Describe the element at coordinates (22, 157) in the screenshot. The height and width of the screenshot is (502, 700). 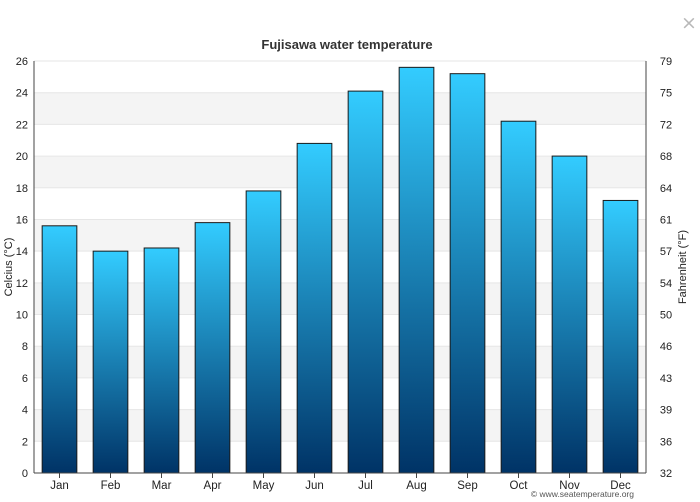
I see `y-tick-label-left: 20` at that location.